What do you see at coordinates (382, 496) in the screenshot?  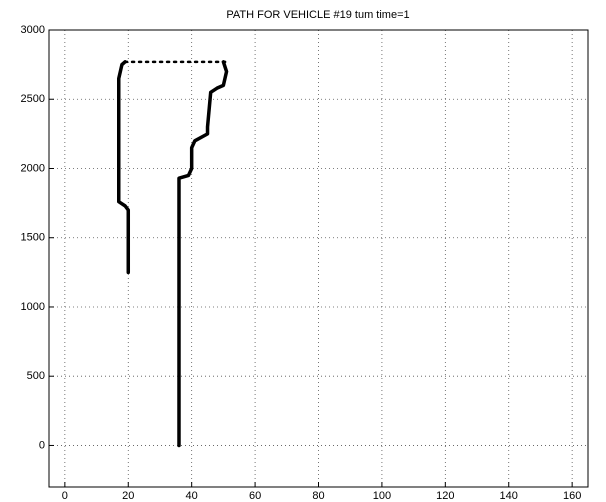 I see `x-tick-label: 100` at bounding box center [382, 496].